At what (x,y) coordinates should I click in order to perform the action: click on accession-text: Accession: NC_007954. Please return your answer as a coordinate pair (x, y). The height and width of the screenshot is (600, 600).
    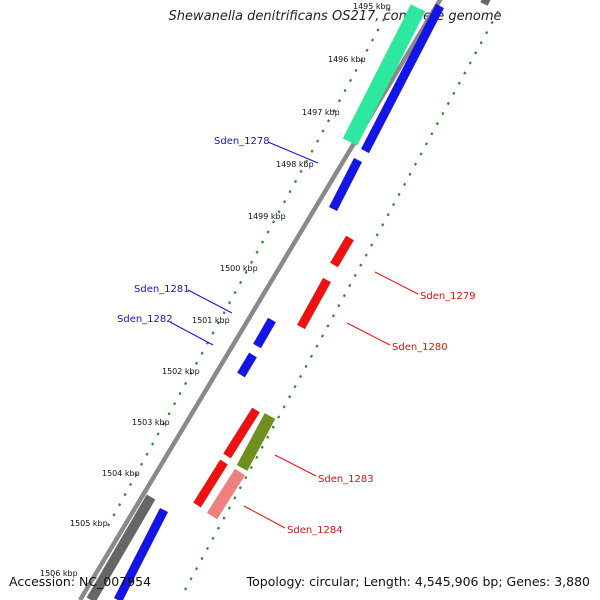
    Looking at the image, I should click on (80, 581).